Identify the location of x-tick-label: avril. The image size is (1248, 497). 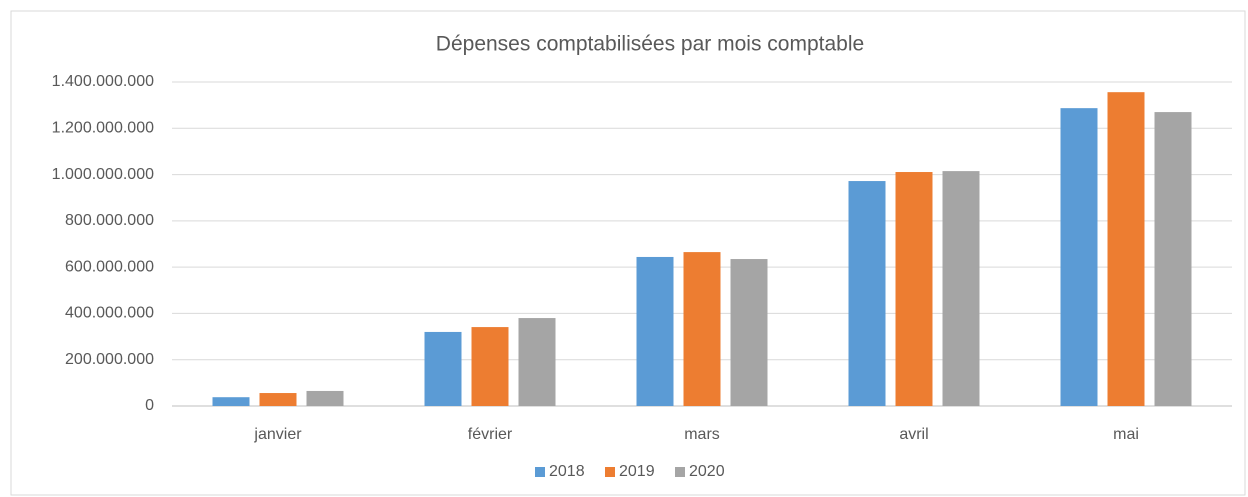
(913, 434).